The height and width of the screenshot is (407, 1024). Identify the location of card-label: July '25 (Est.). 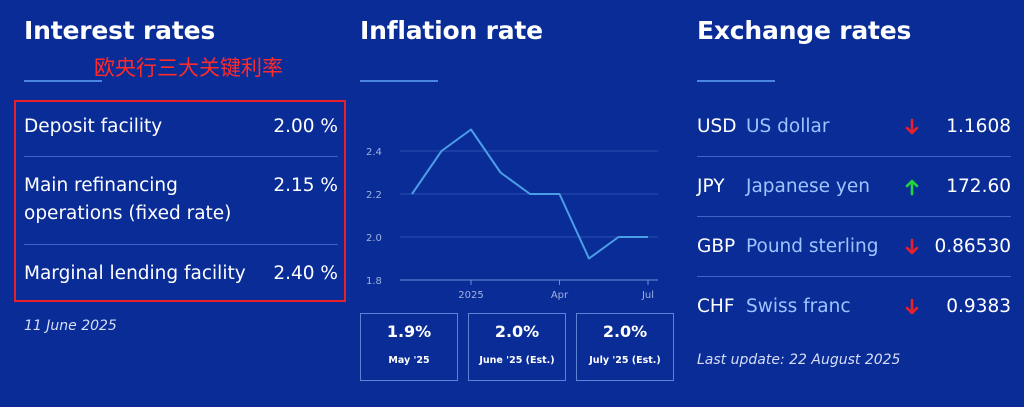
(625, 360).